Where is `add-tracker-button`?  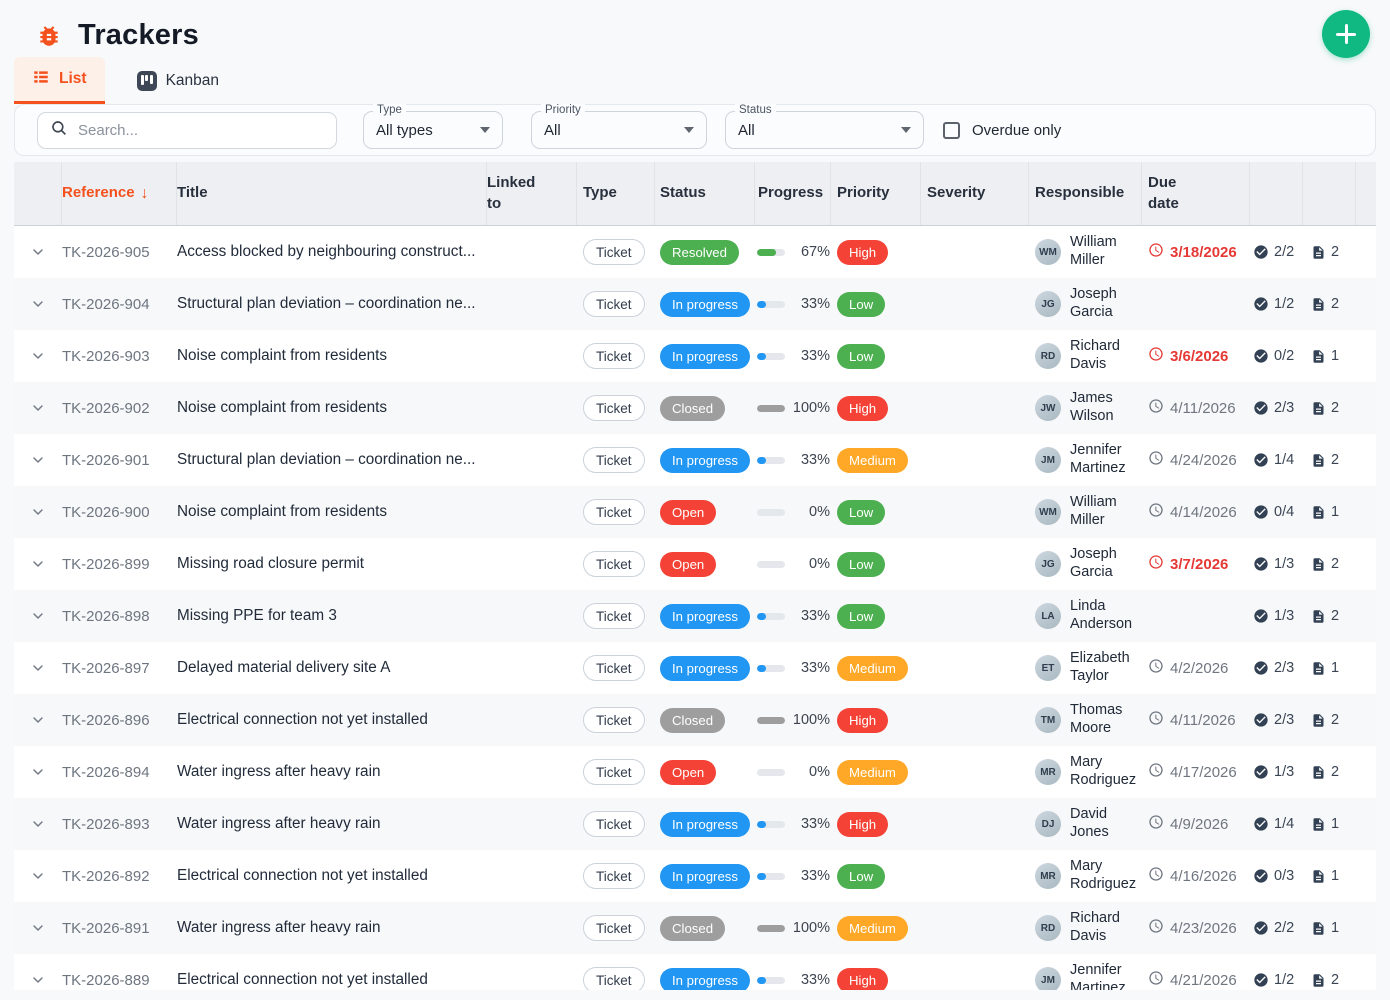
add-tracker-button is located at coordinates (1346, 34).